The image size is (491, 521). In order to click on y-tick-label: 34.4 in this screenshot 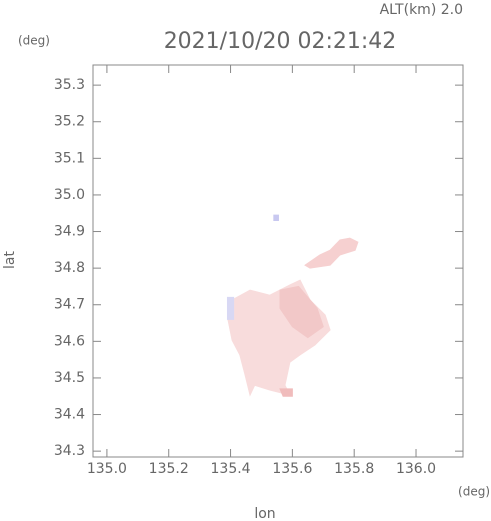, I will do `click(69, 415)`.